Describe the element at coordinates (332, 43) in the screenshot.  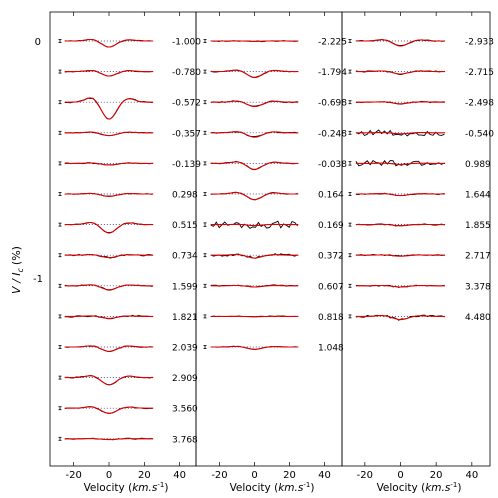
I see `phase-label: -2.225` at that location.